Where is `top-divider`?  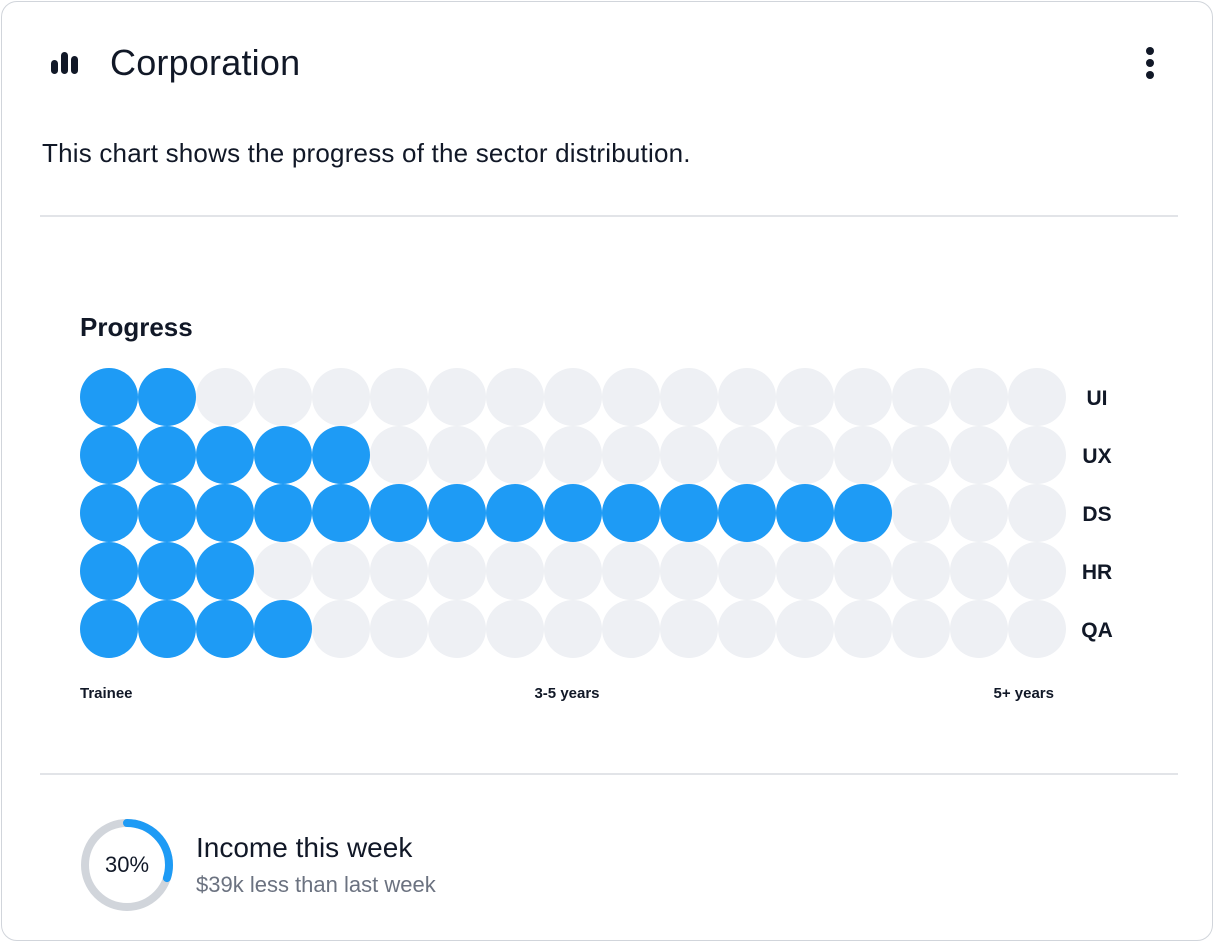 top-divider is located at coordinates (609, 216).